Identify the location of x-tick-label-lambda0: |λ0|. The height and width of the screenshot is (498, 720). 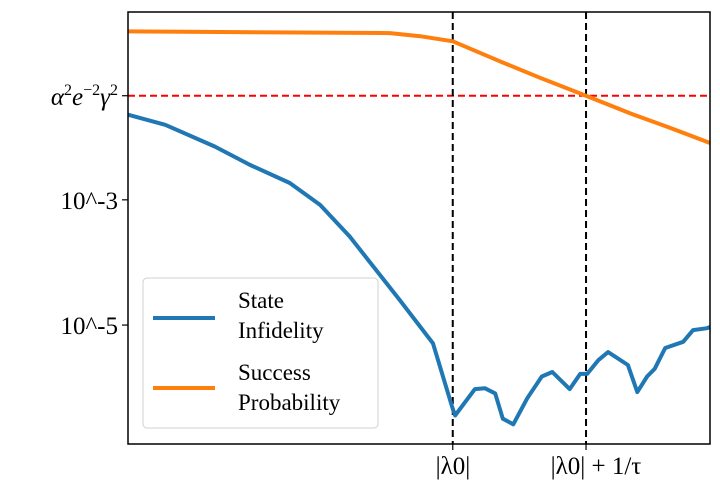
(453, 466).